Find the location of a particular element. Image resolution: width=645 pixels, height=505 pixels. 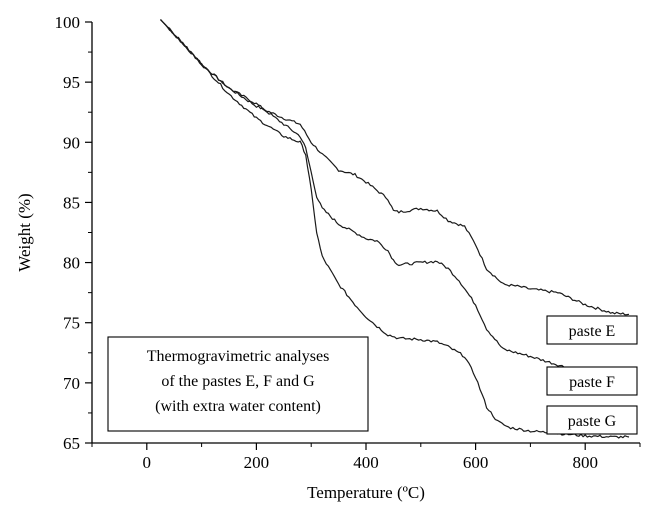

y-axis-title: Weight (%) is located at coordinates (24, 232).